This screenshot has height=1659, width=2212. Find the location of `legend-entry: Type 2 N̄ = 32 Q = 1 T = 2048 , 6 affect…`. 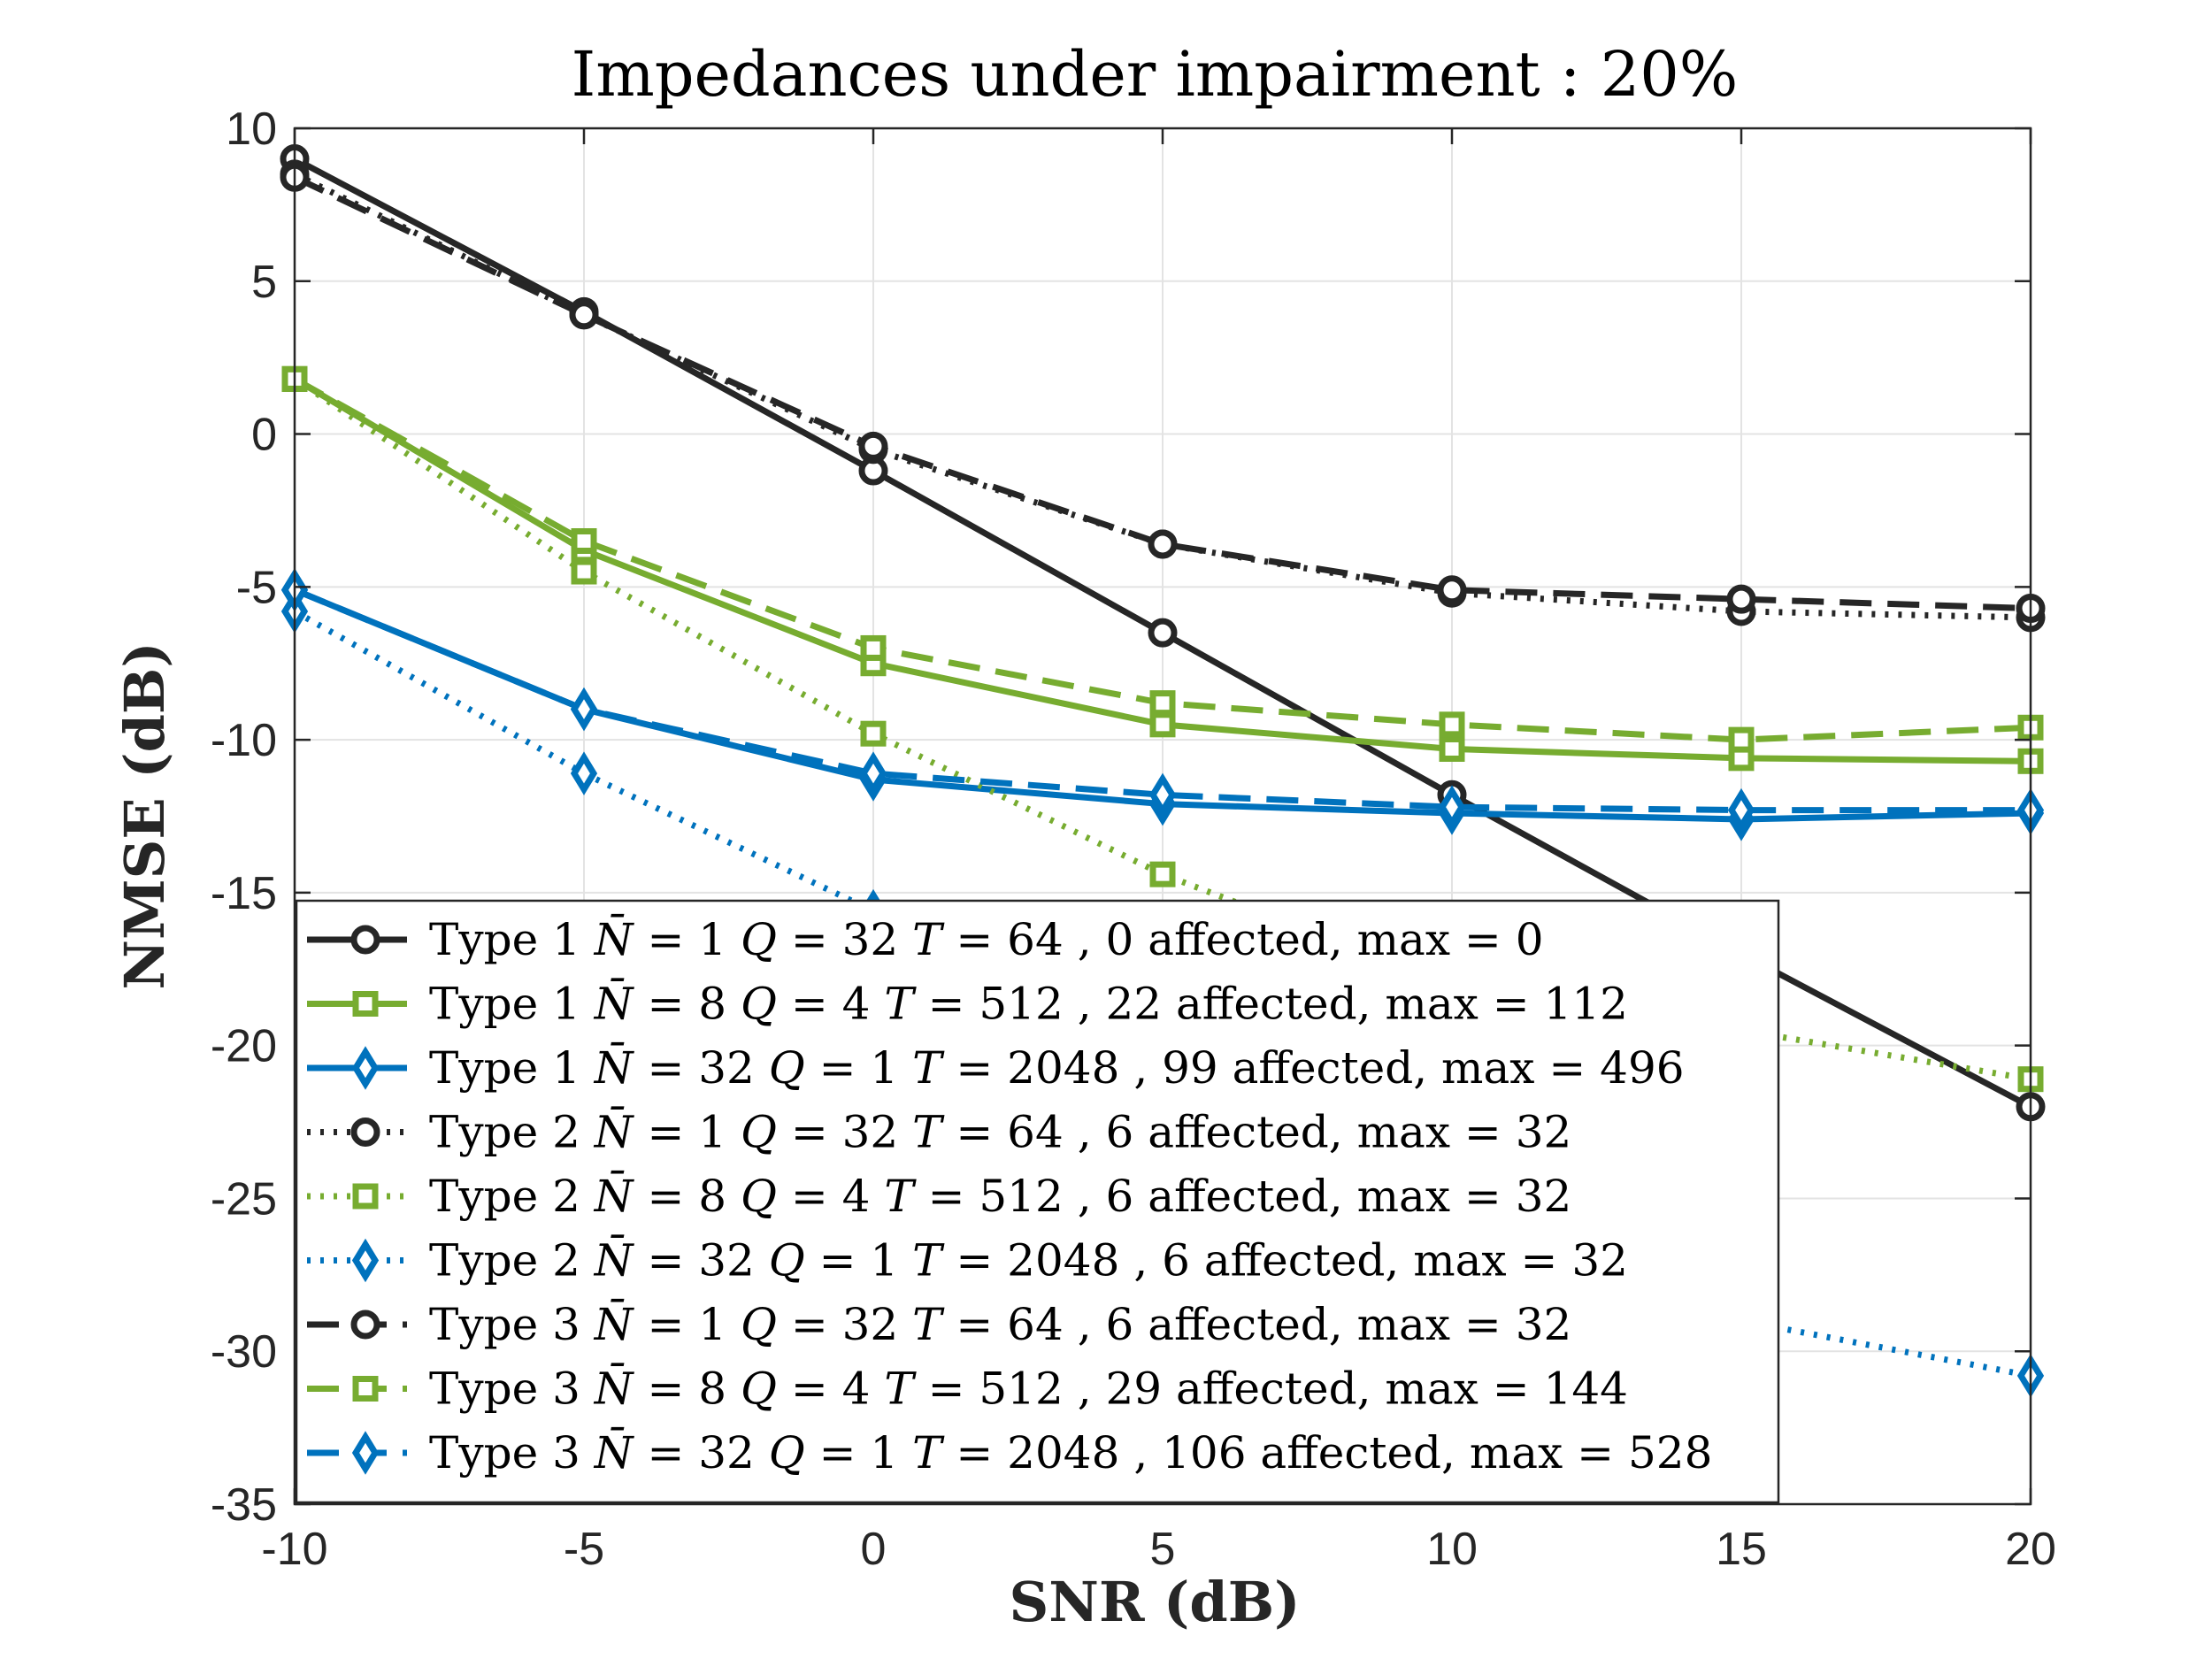

legend-entry: Type 2 N̄ = 32 Q = 1 T = 2048 , 6 affect… is located at coordinates (968, 1259).